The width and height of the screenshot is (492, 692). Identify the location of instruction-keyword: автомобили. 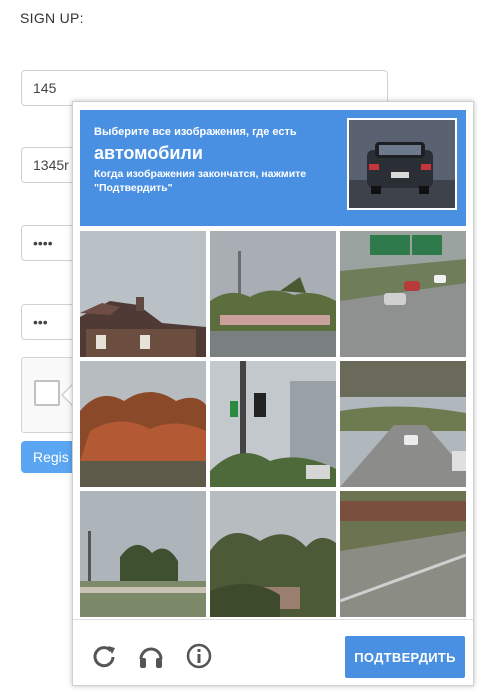
(148, 153).